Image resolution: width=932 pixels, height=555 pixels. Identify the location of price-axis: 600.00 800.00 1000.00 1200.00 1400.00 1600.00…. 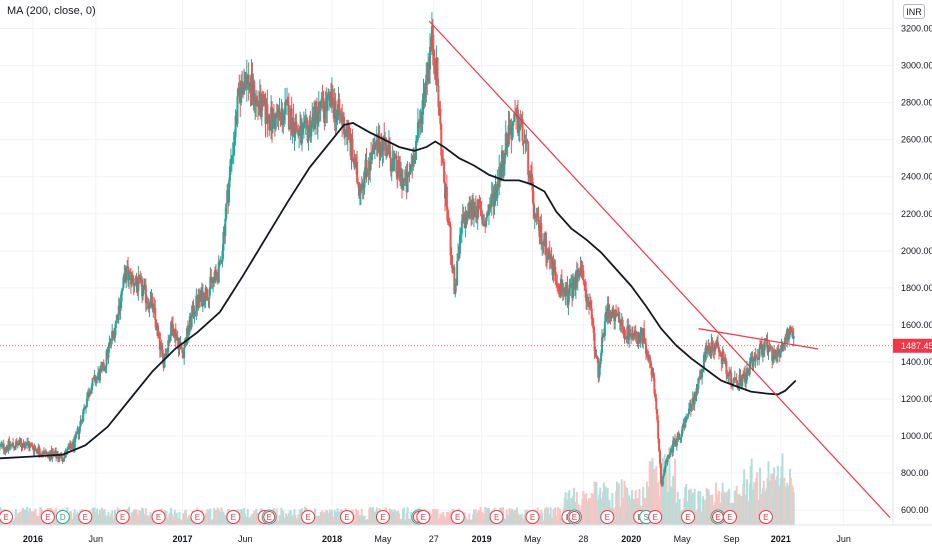
(912, 262).